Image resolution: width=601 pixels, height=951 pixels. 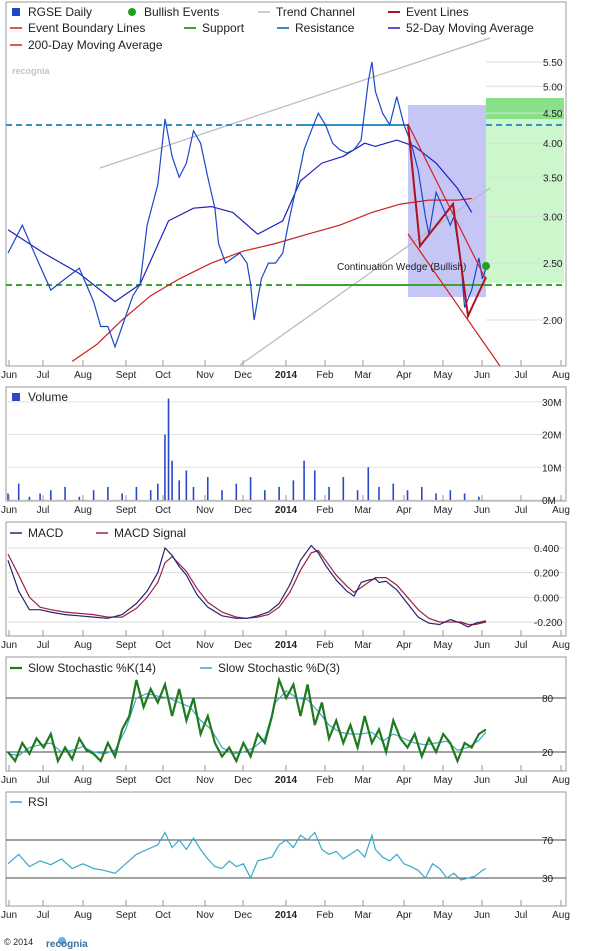 I want to click on legend-label: 200-Day Moving Average, so click(x=95, y=45).